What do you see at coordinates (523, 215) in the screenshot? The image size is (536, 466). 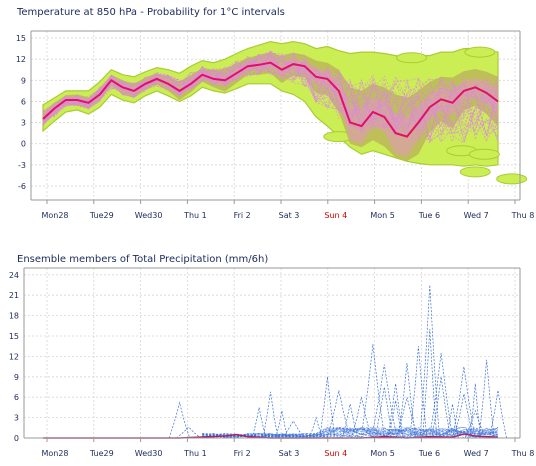 I see `temperature-x-tick: Thu 8` at bounding box center [523, 215].